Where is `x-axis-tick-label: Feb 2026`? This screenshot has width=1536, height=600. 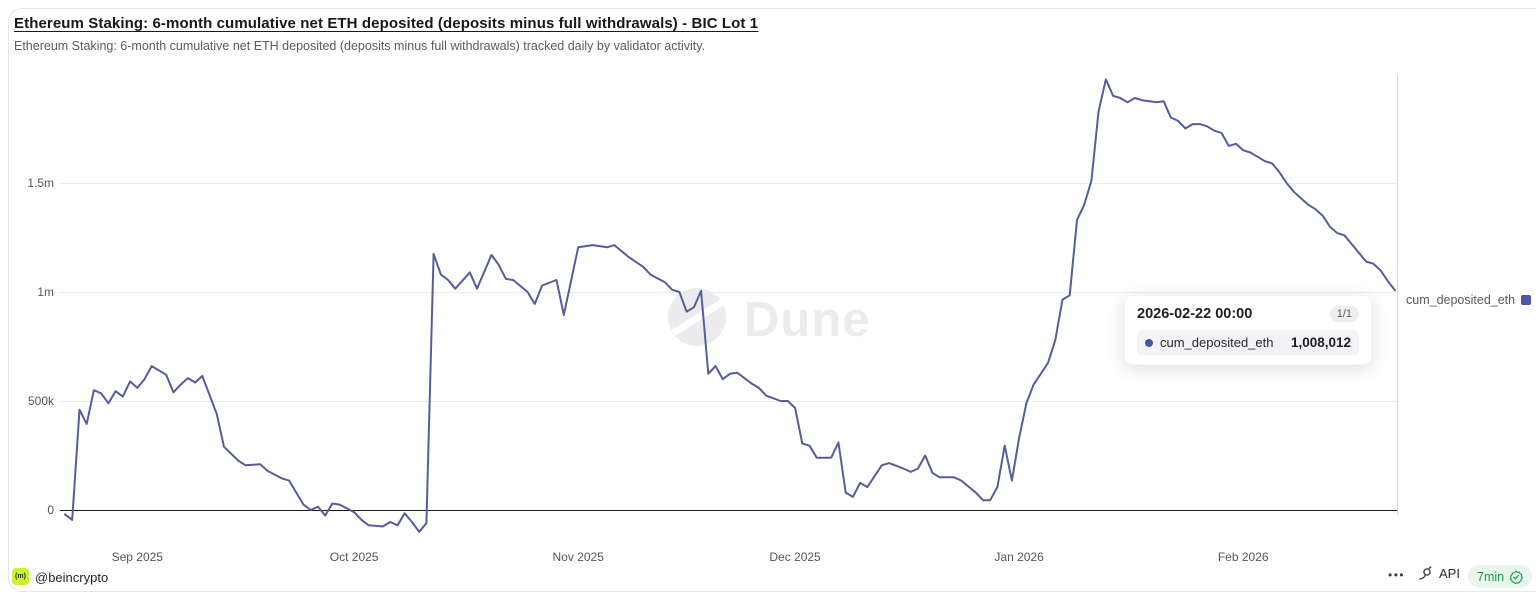 x-axis-tick-label: Feb 2026 is located at coordinates (1243, 557).